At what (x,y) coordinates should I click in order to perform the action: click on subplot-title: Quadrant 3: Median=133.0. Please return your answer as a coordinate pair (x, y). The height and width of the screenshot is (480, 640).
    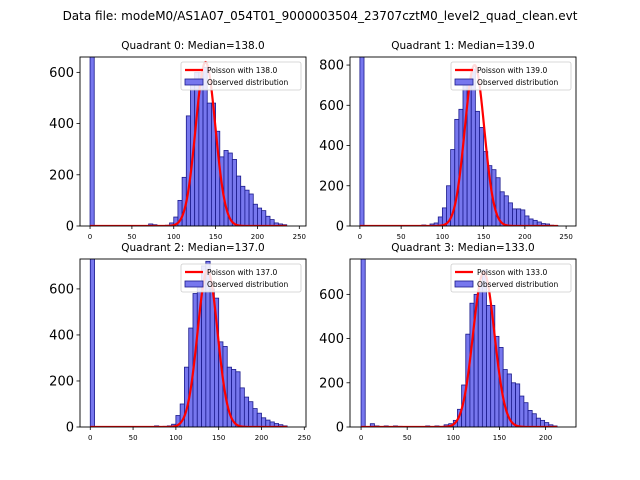
    Looking at the image, I should click on (462, 248).